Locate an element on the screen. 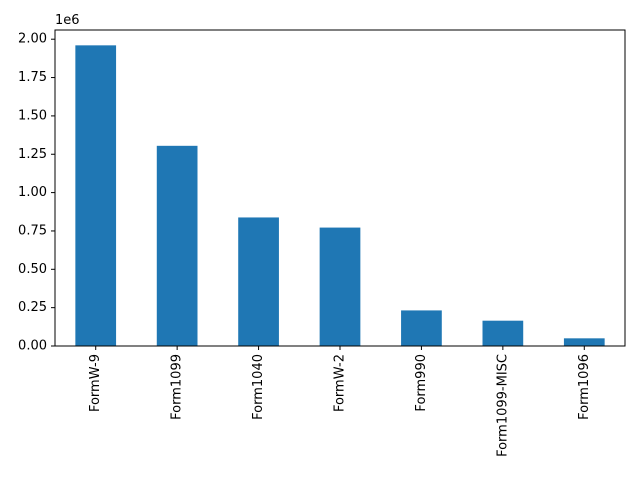 The height and width of the screenshot is (484, 640). bar-form990 is located at coordinates (421, 328).